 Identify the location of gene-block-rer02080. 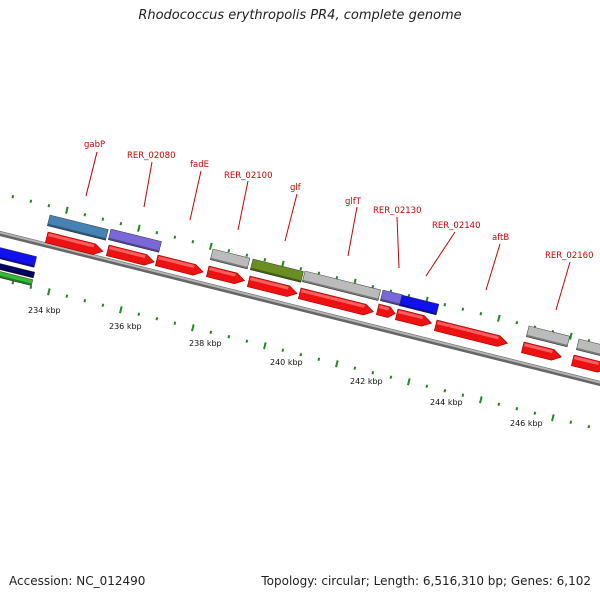
(135, 240).